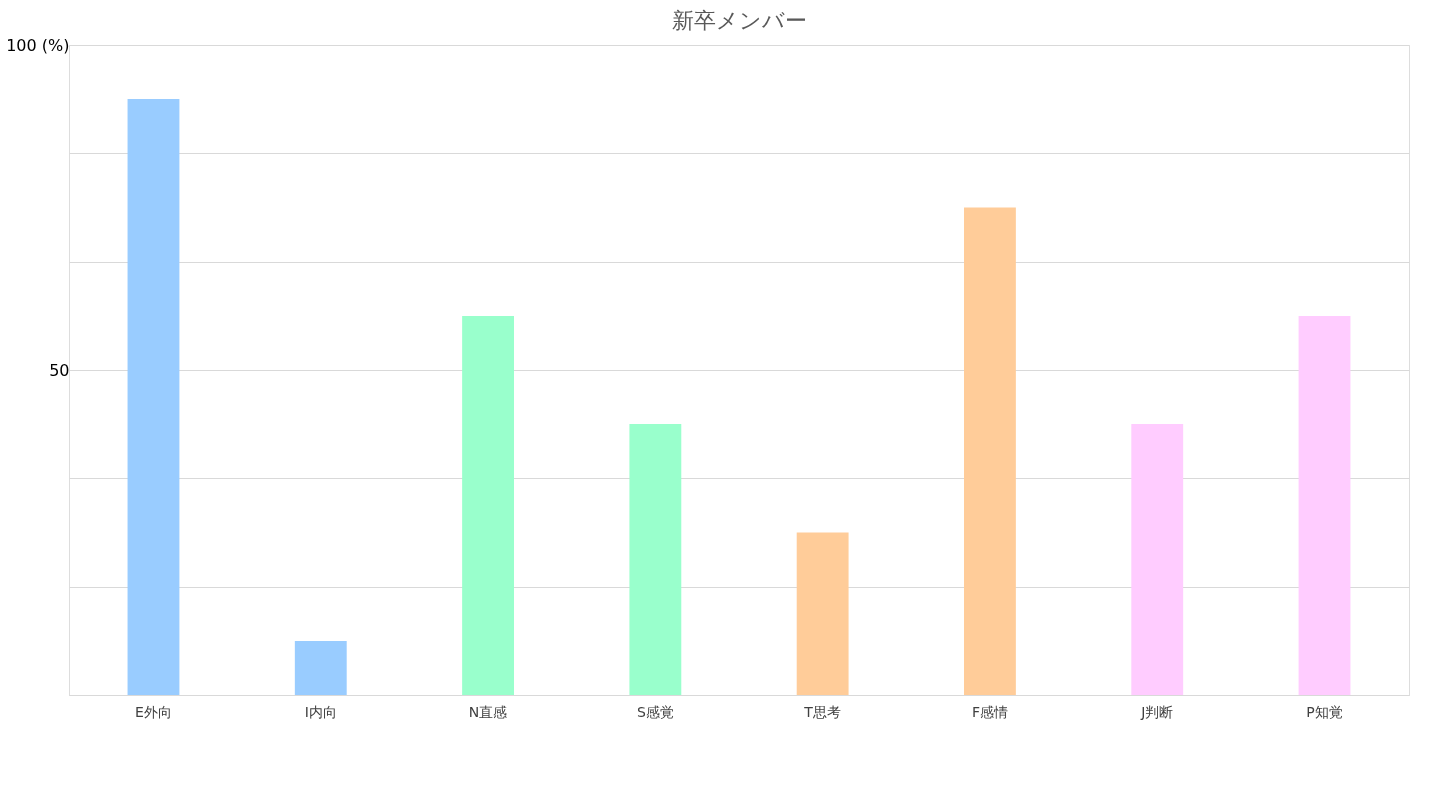 This screenshot has height=805, width=1440. I want to click on x-tick-label: I内向, so click(320, 711).